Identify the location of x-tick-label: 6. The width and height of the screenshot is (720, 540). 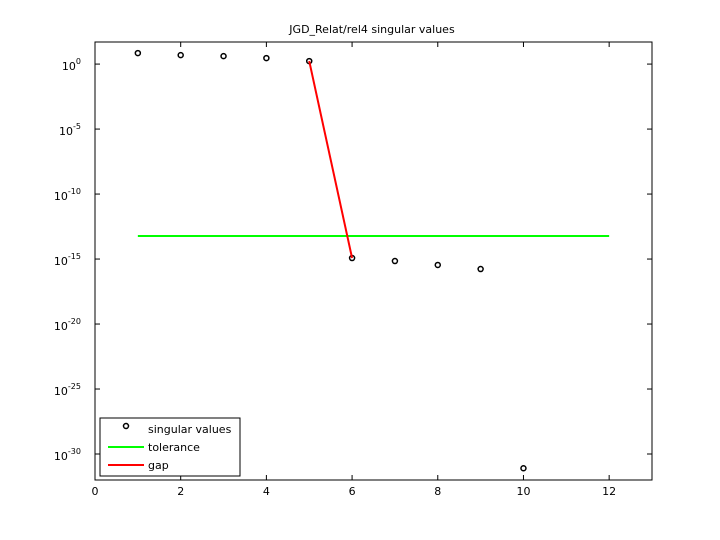
(352, 491).